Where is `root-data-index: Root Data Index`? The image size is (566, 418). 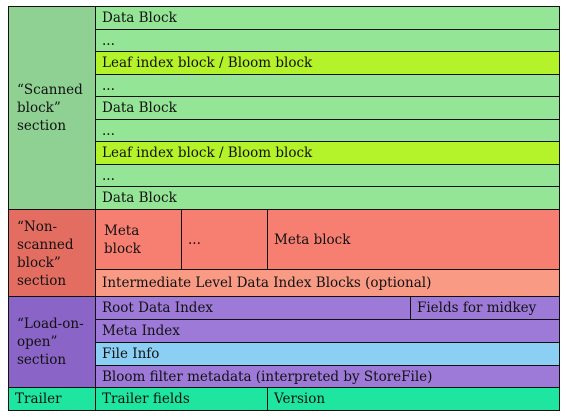
root-data-index: Root Data Index is located at coordinates (253, 308).